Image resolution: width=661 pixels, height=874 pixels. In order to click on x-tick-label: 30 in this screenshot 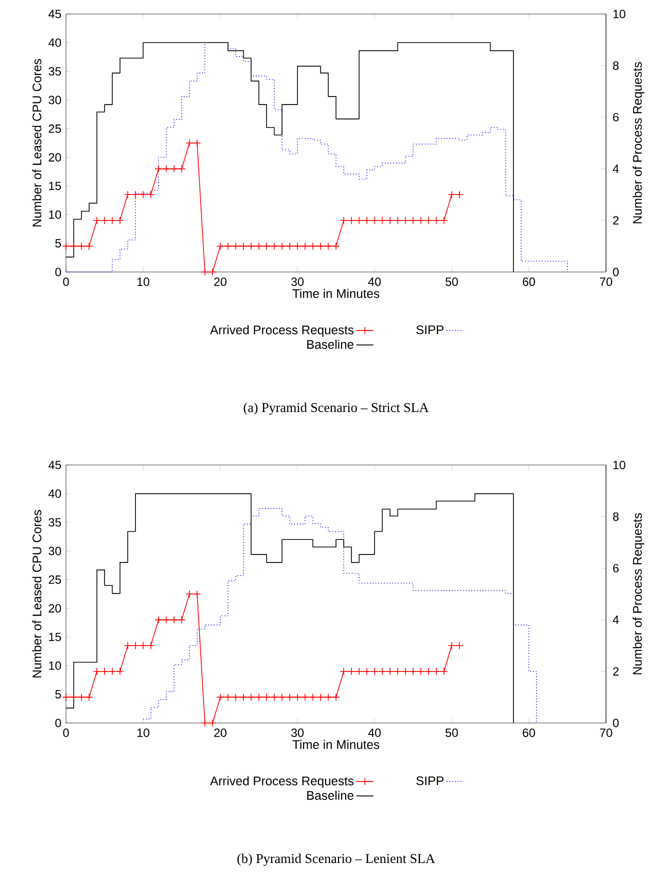, I will do `click(297, 732)`.